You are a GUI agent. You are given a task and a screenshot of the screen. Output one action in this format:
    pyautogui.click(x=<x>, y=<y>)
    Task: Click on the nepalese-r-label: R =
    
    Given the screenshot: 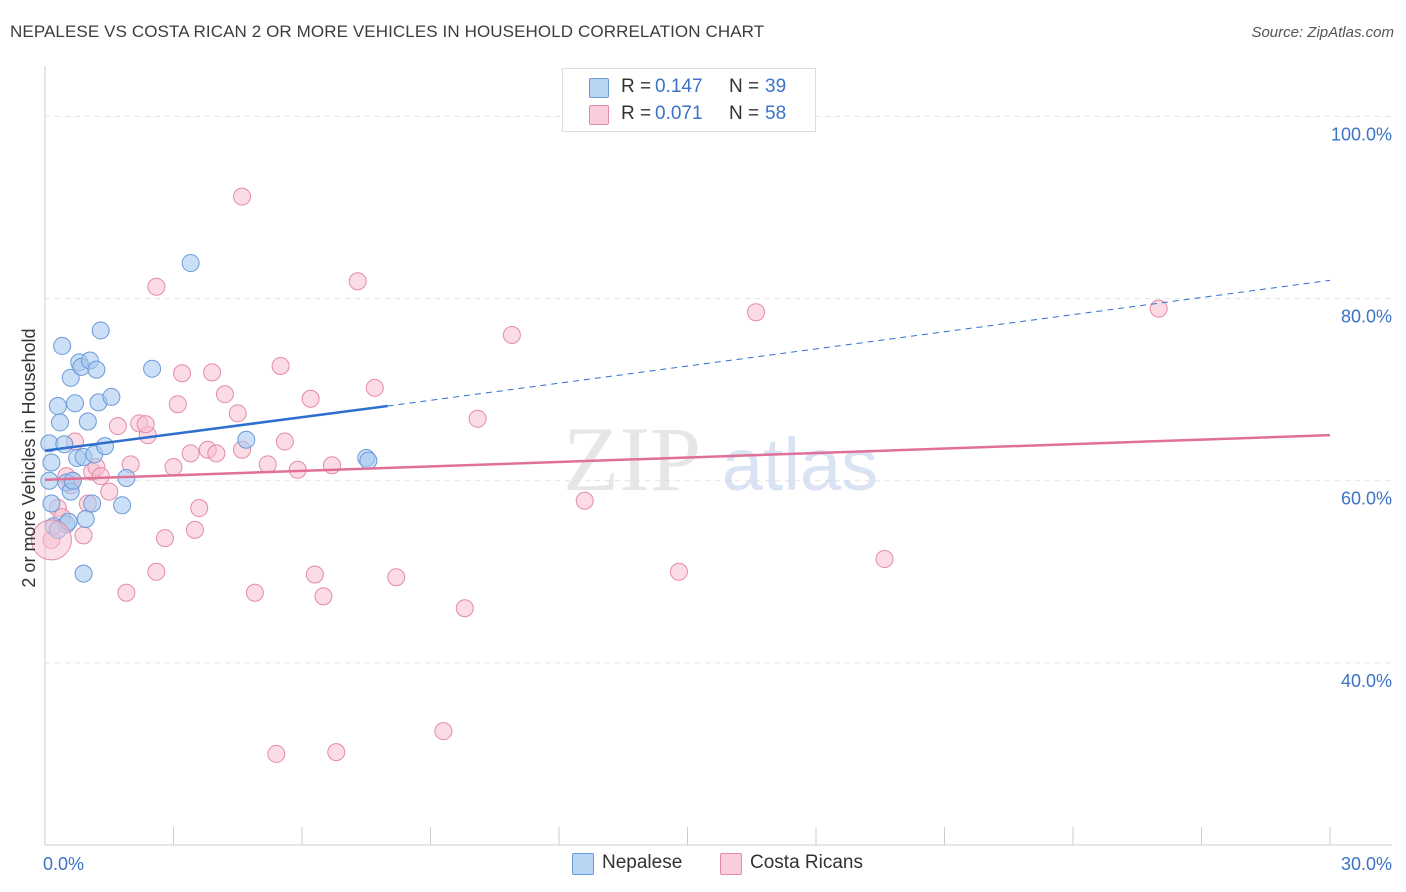 What is the action you would take?
    pyautogui.click(x=636, y=86)
    